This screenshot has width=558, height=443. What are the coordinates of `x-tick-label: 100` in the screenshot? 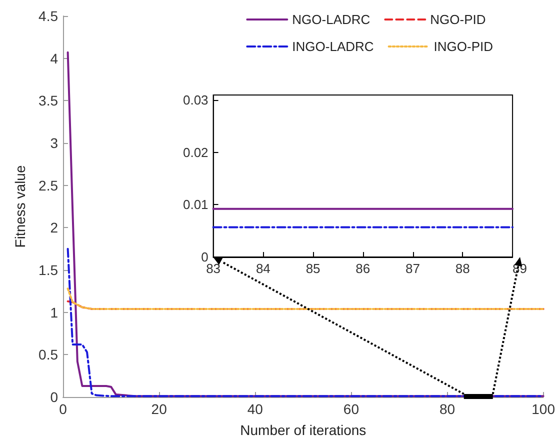 It's located at (544, 409).